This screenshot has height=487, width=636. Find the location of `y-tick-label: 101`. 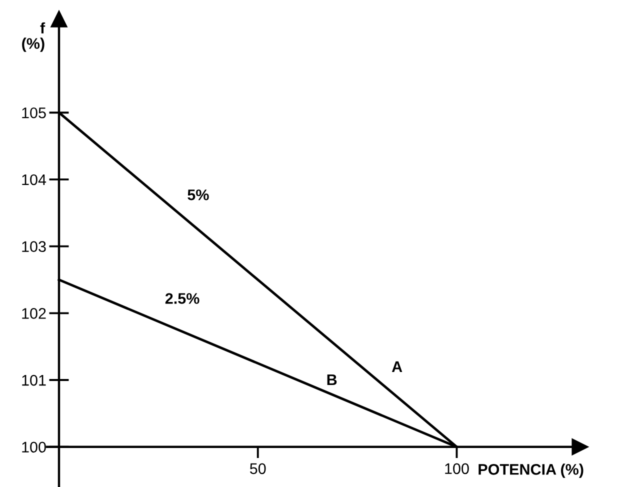

y-tick-label: 101 is located at coordinates (34, 380).